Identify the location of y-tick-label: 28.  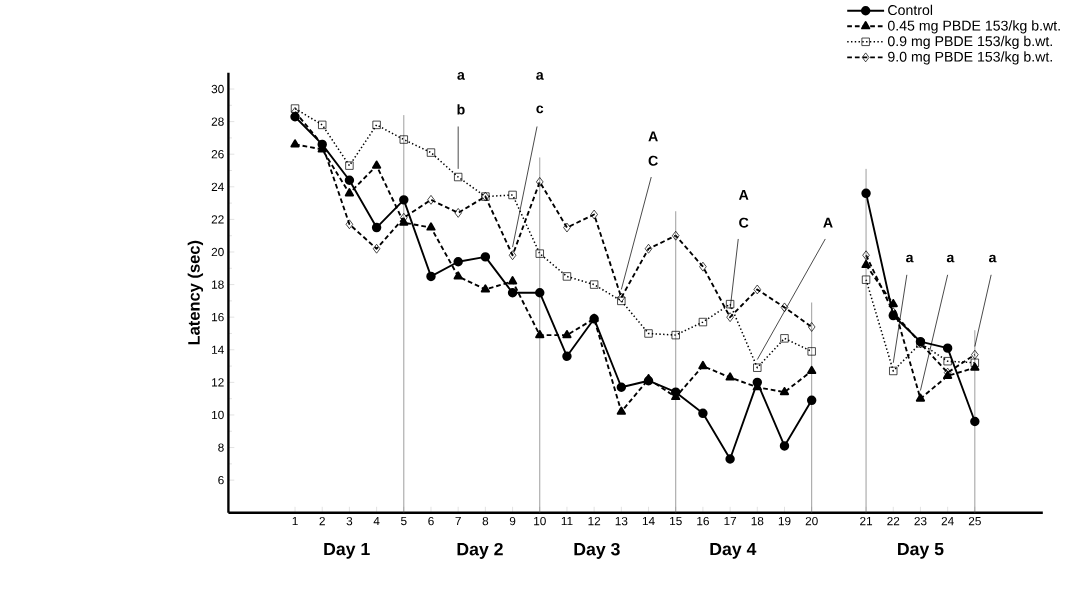
(217, 121).